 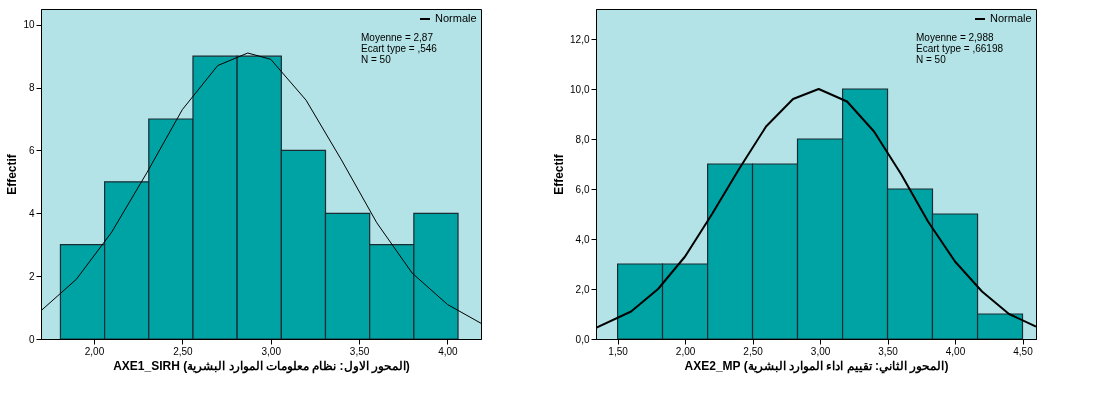 I want to click on annotation: Ecart type = ,546, so click(x=399, y=48).